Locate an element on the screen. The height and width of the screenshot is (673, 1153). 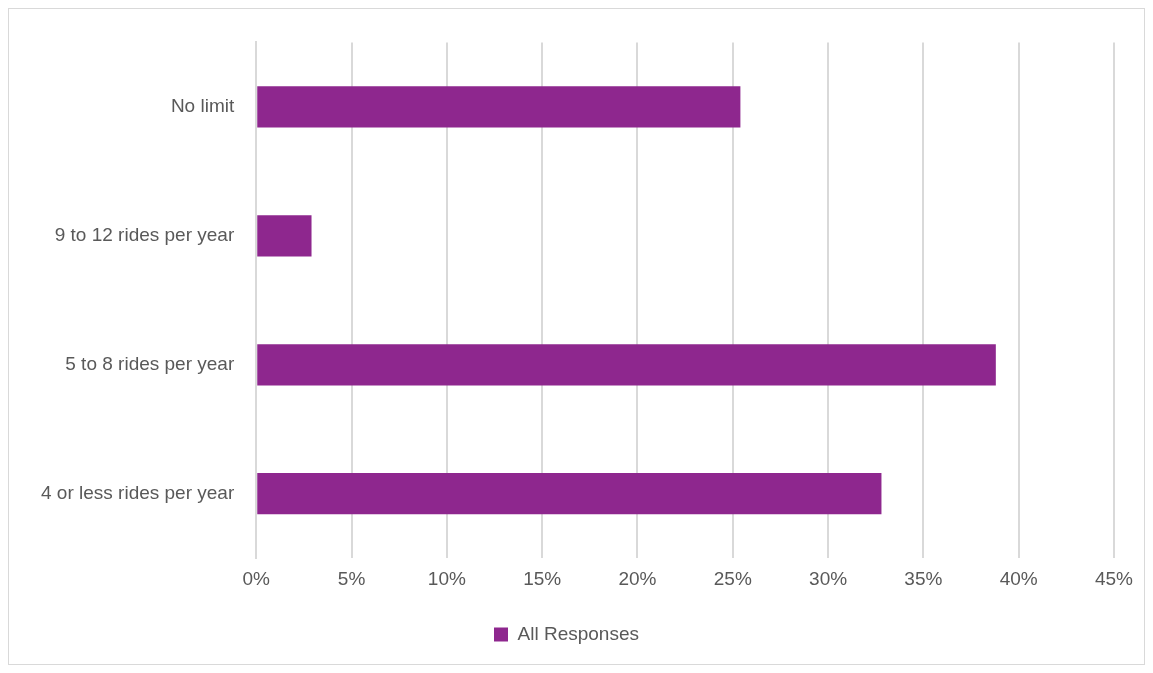
x-tick-label: 45% is located at coordinates (1114, 578).